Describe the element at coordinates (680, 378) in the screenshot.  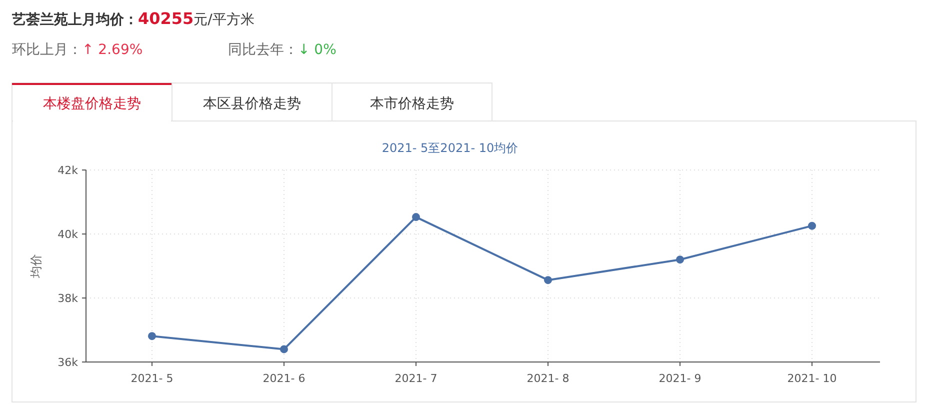
I see `x-tick-label: 2021- 9` at that location.